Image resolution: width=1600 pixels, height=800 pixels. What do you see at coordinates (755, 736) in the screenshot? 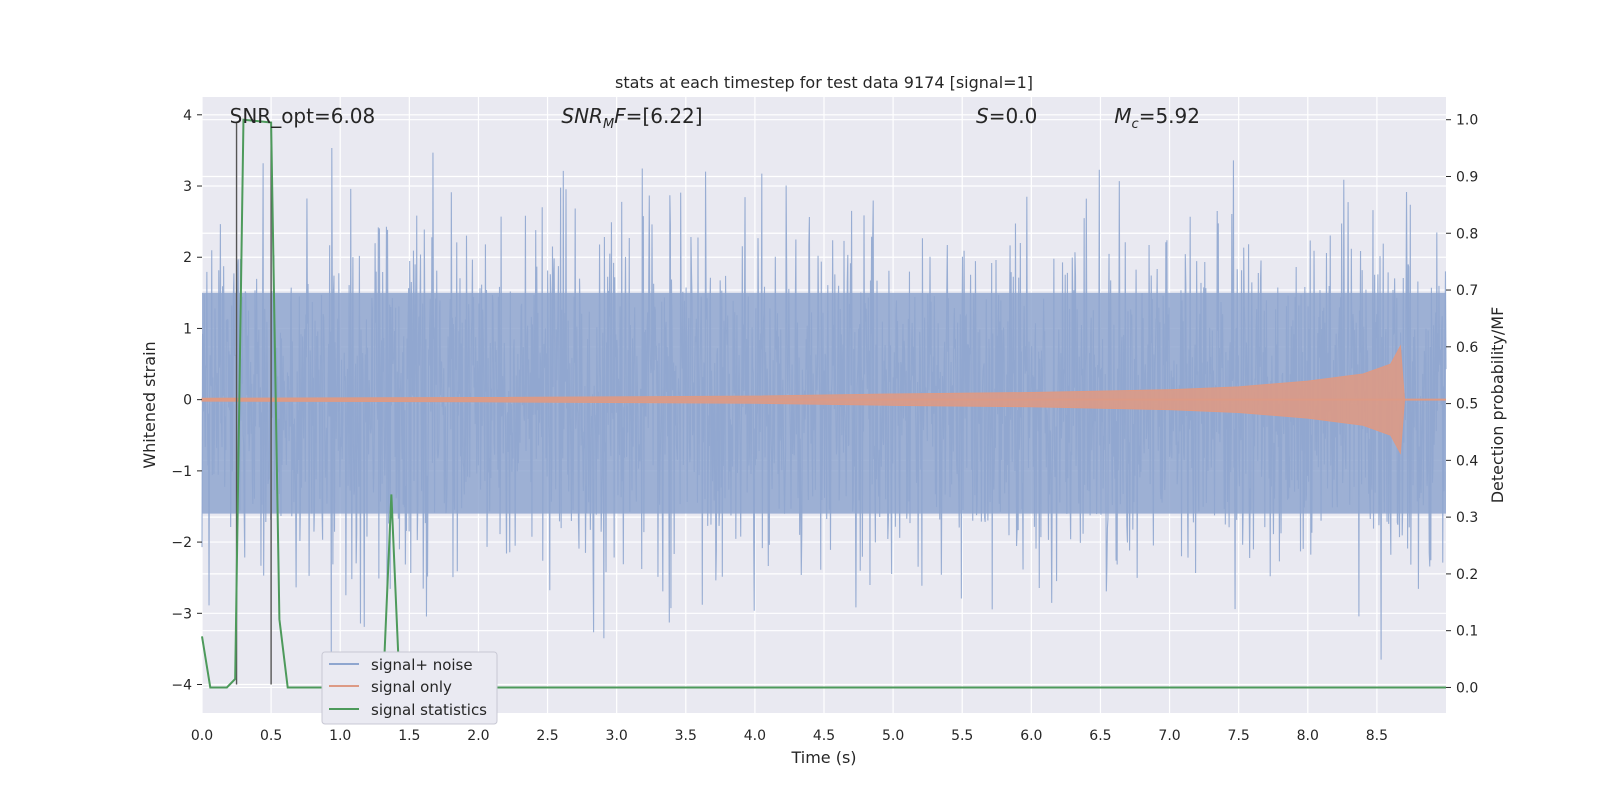
I see `x-tick-label: 4.0` at bounding box center [755, 736].